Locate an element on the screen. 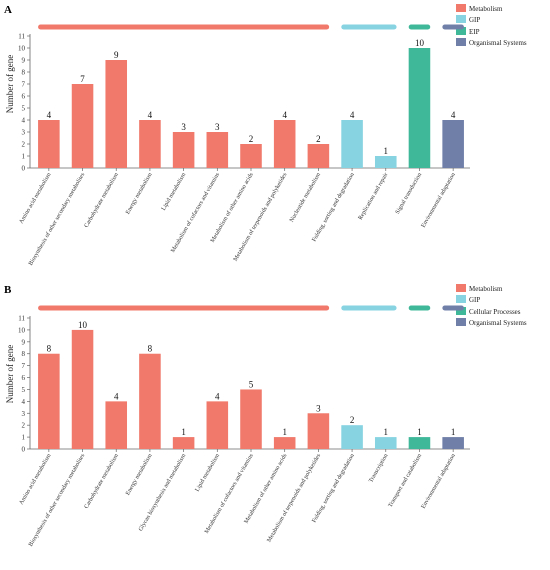  panel-b-bar-value-label: 5 is located at coordinates (251, 384).